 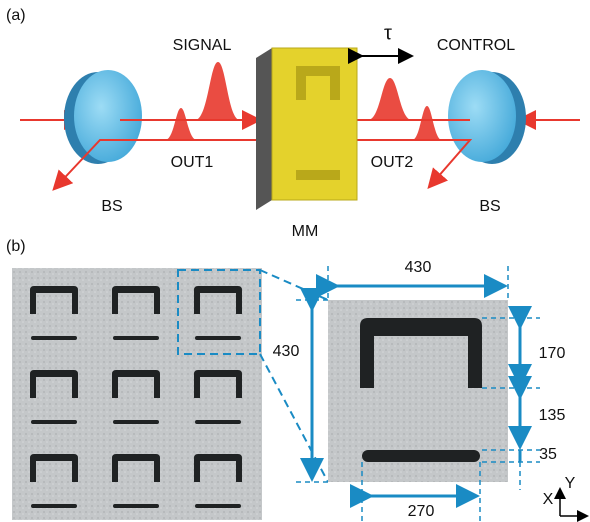 What do you see at coordinates (476, 45) in the screenshot?
I see `control-label: CONTROL` at bounding box center [476, 45].